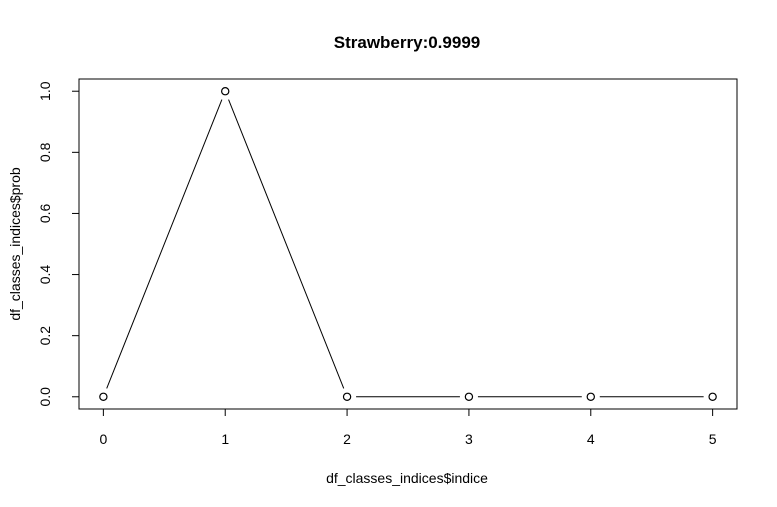 The width and height of the screenshot is (777, 507). Describe the element at coordinates (15, 244) in the screenshot. I see `y-axis-label: df_classes_indices$prob` at that location.